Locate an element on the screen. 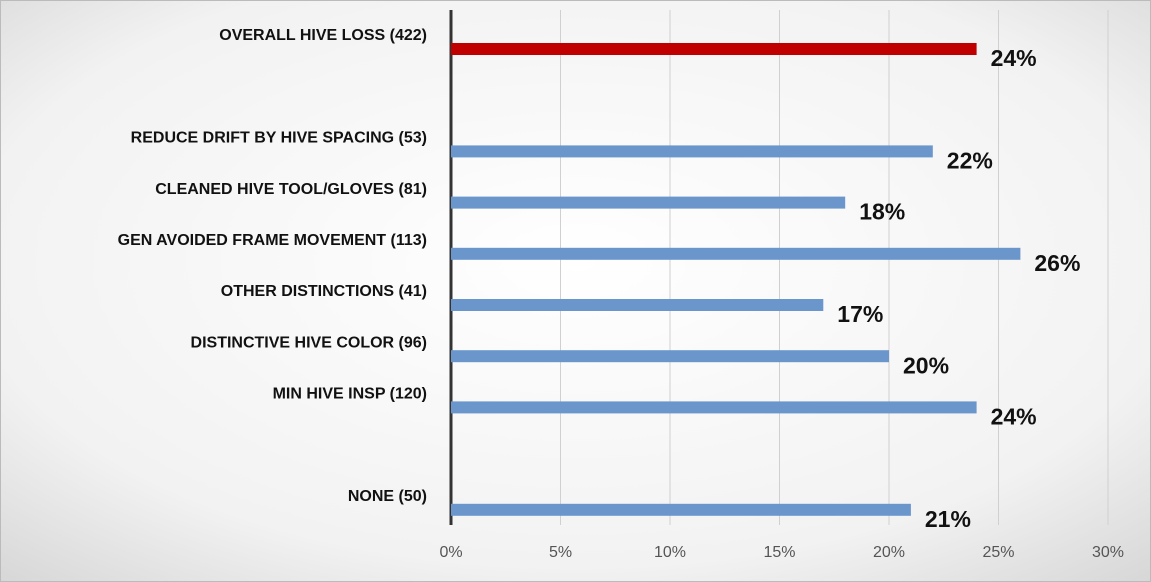 This screenshot has width=1151, height=582. category-label: REDUCE DRIFT BY HIVE SPACING (53) is located at coordinates (279, 138).